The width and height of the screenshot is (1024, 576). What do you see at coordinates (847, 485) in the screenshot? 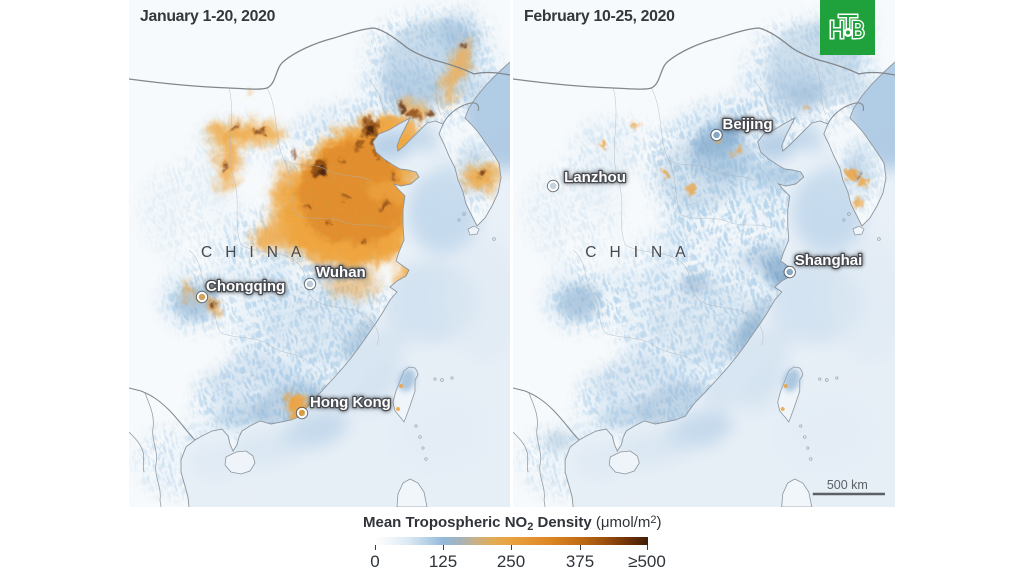
I see `svg-text: 500 km` at bounding box center [847, 485].